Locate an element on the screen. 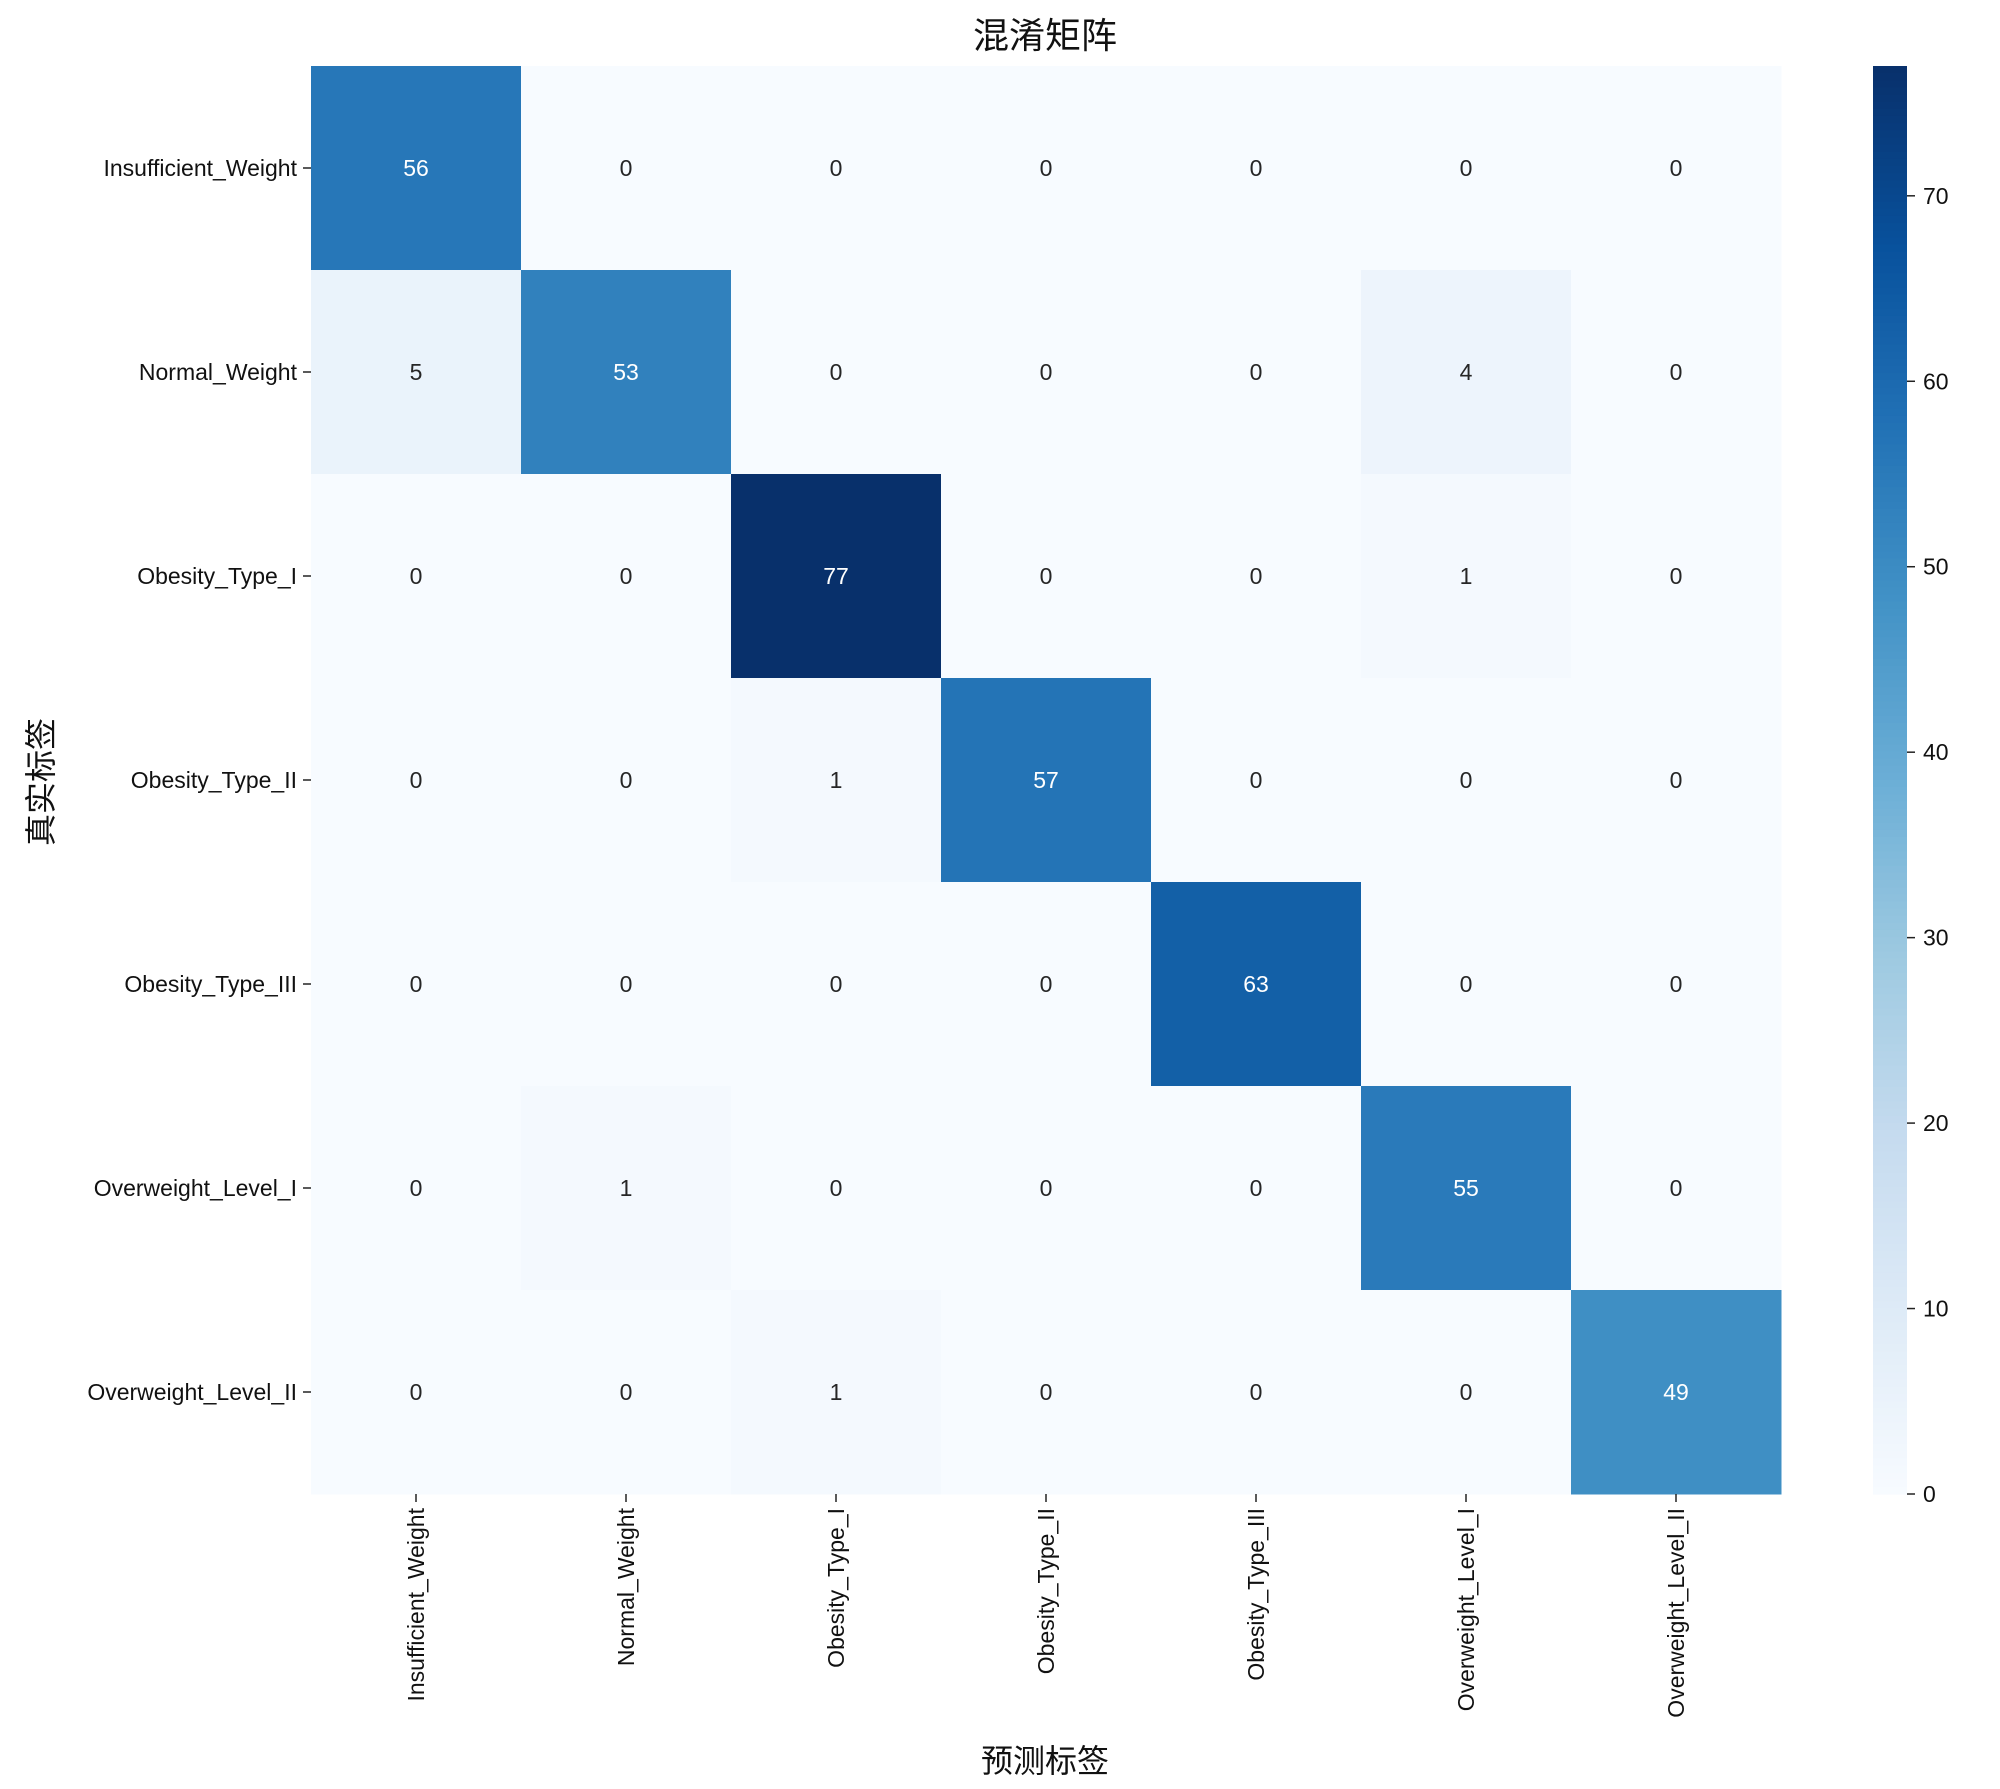 The width and height of the screenshot is (2000, 1789). x-tick-label: Obesity_Type_I is located at coordinates (836, 1588).